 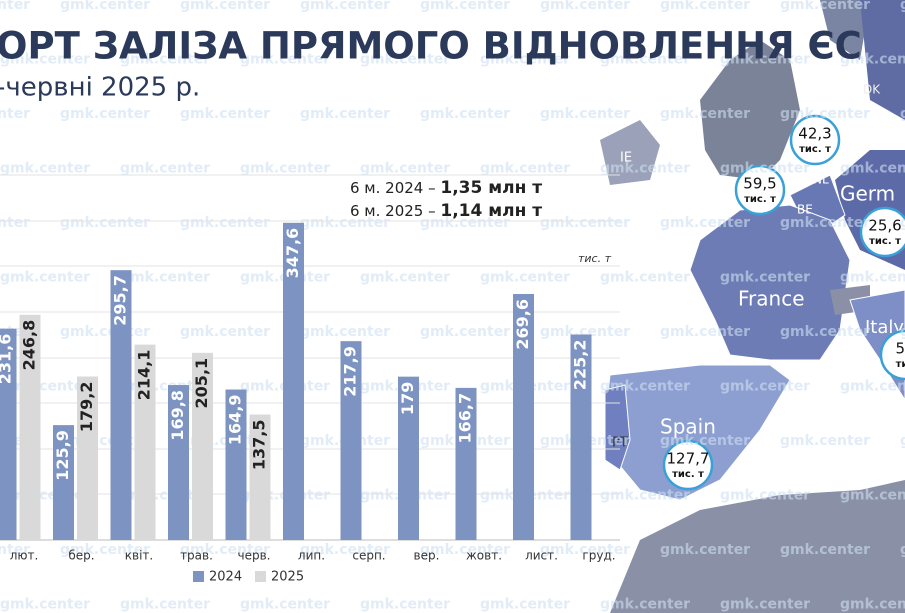 I want to click on legend-label: 2025, so click(x=287, y=577).